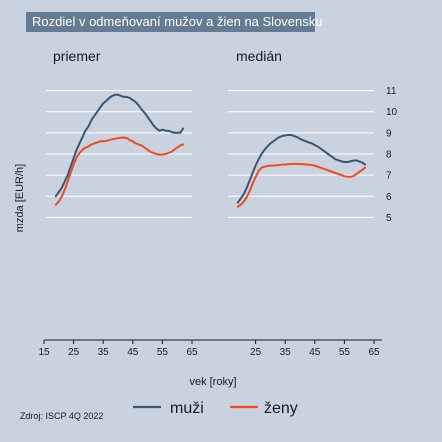 The image size is (442, 442). What do you see at coordinates (209, 349) in the screenshot?
I see `x-tick-layer: 15 25 35 45 55 65 25 35 45 55 65` at bounding box center [209, 349].